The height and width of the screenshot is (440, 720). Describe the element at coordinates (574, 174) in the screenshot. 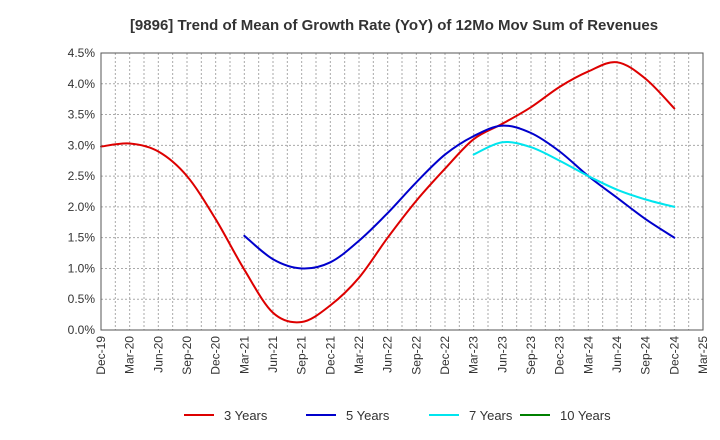

I see `series-line-7-years` at that location.